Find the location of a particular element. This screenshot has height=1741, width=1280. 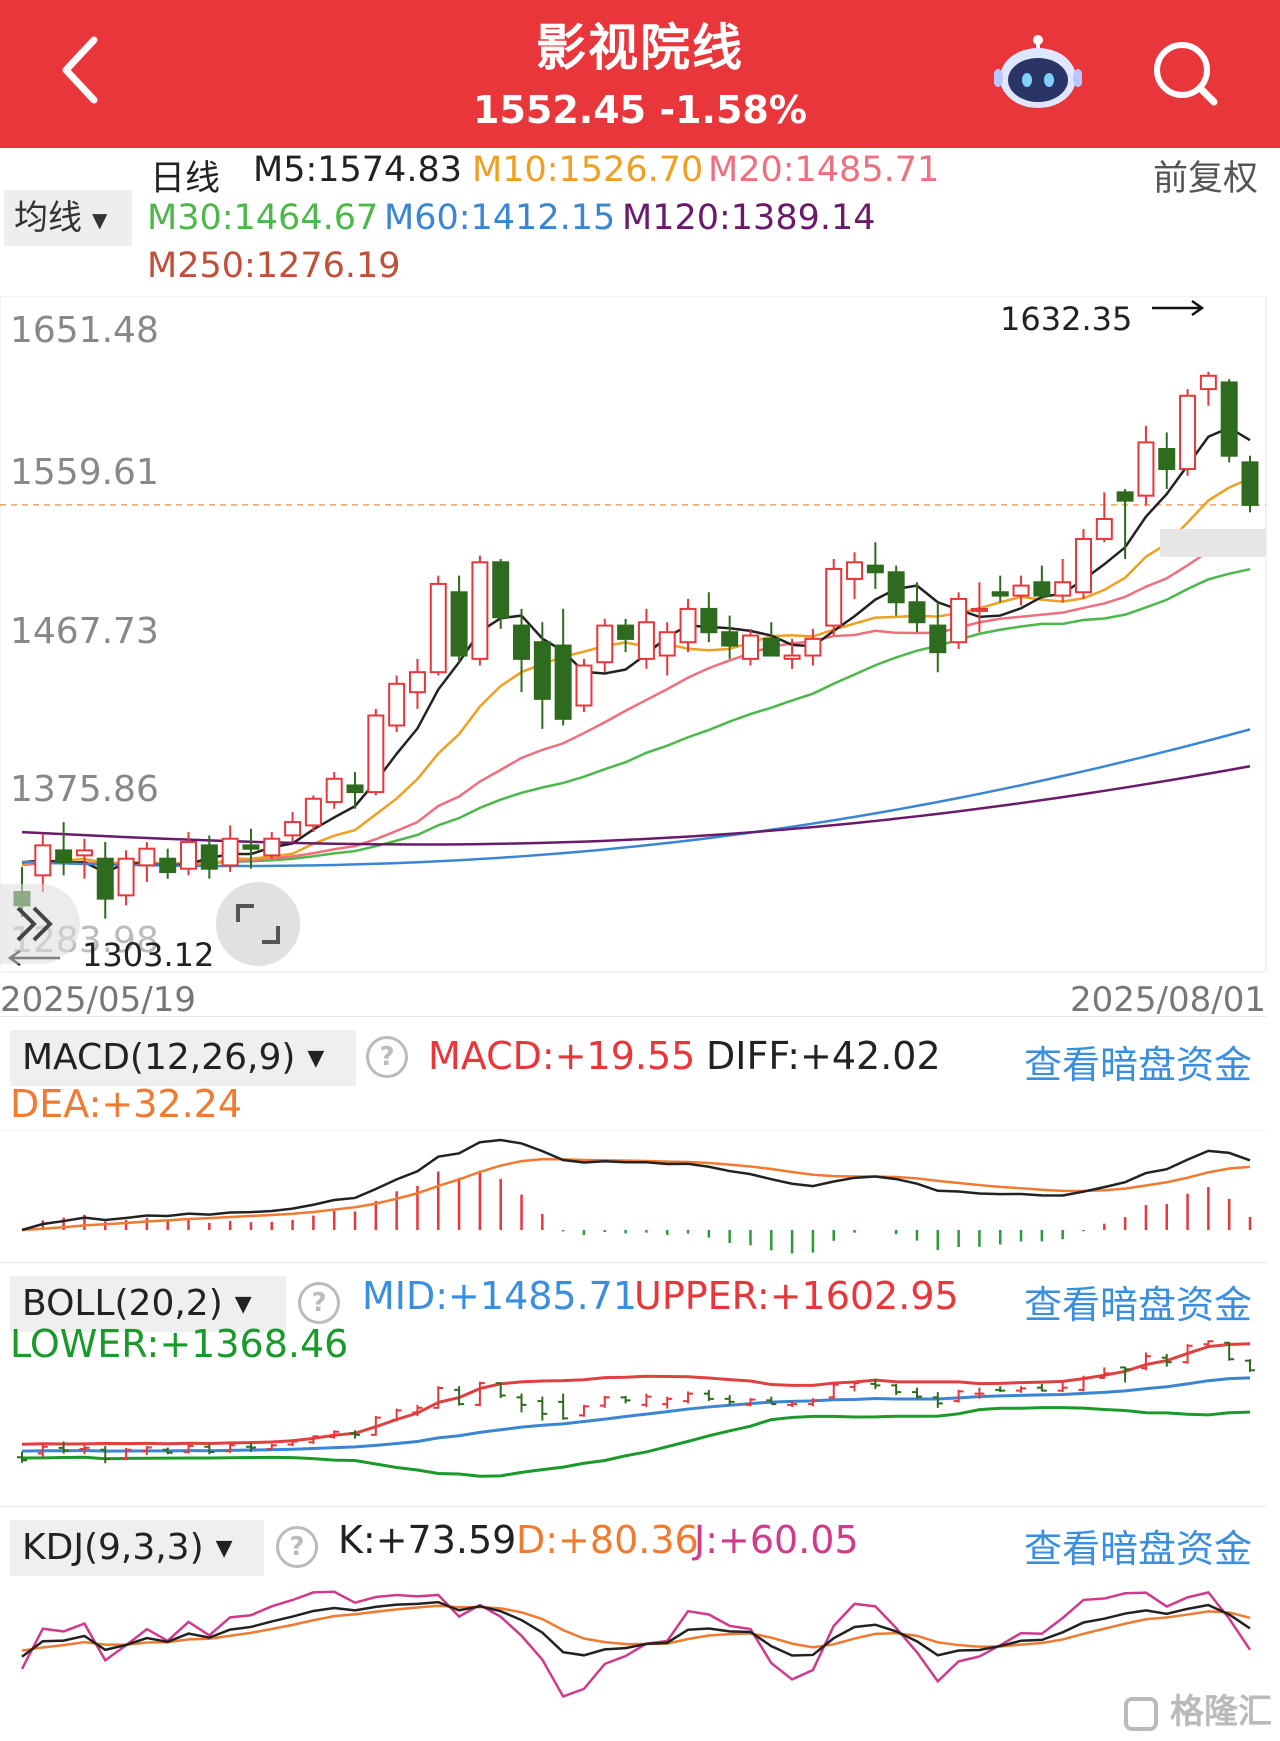

macd-selector: MACD(12,26,9) ▼ is located at coordinates (183, 1058).